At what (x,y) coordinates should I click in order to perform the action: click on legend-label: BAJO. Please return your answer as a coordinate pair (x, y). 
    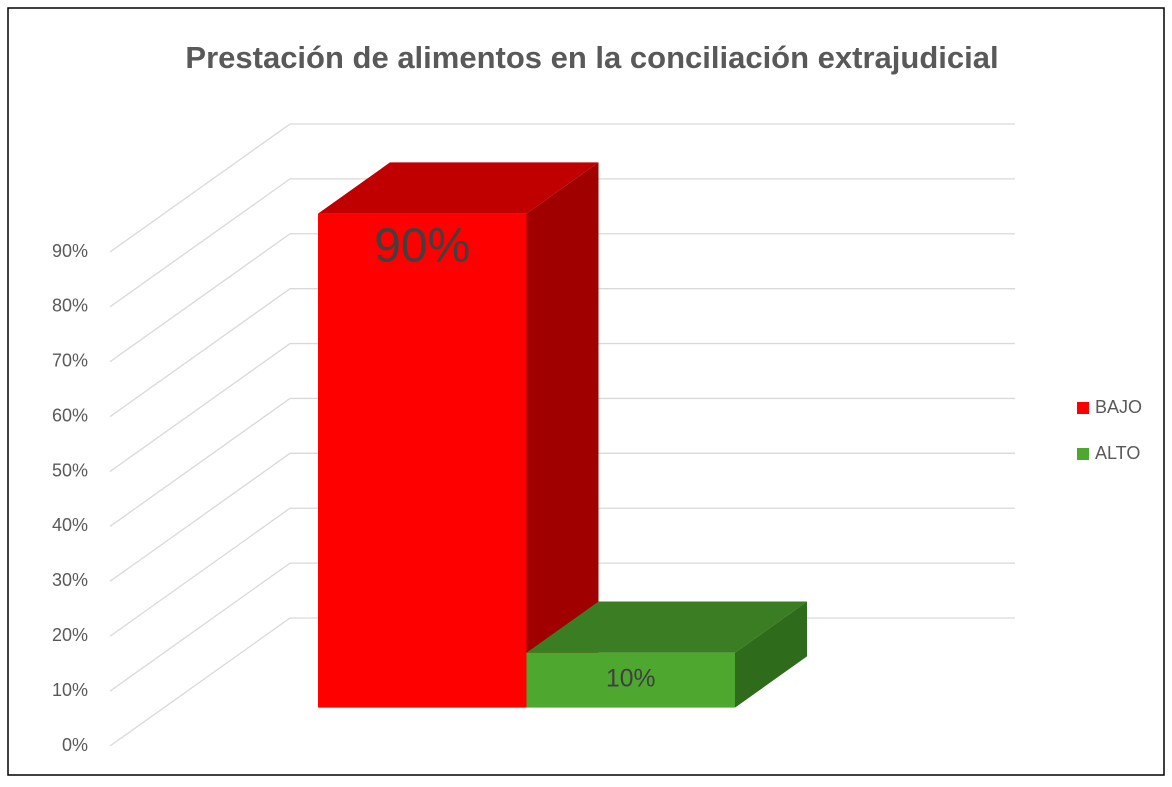
    Looking at the image, I should click on (1118, 407).